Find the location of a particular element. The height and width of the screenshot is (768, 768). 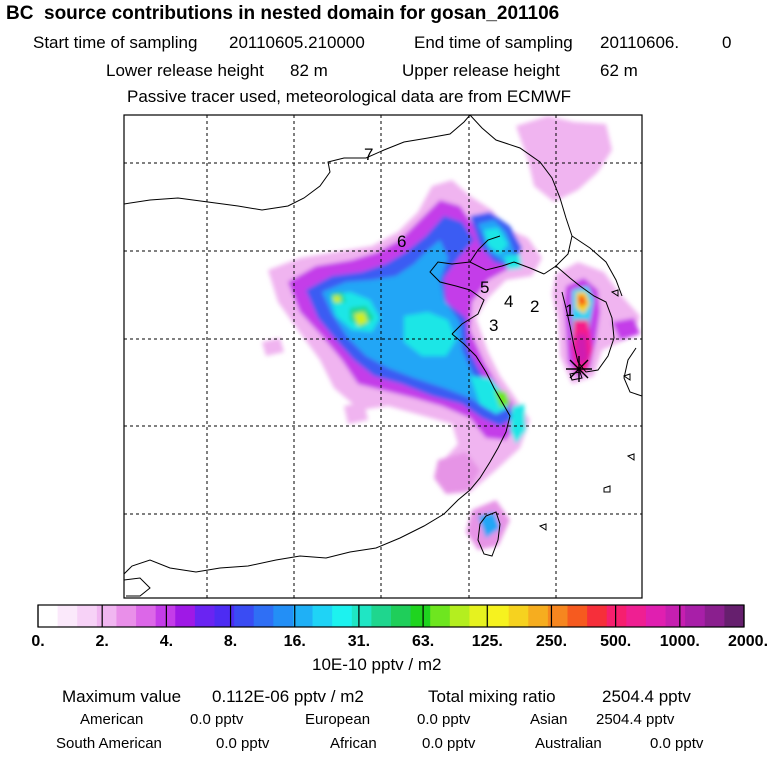

colorbar-tick-label: 500. is located at coordinates (615, 641).